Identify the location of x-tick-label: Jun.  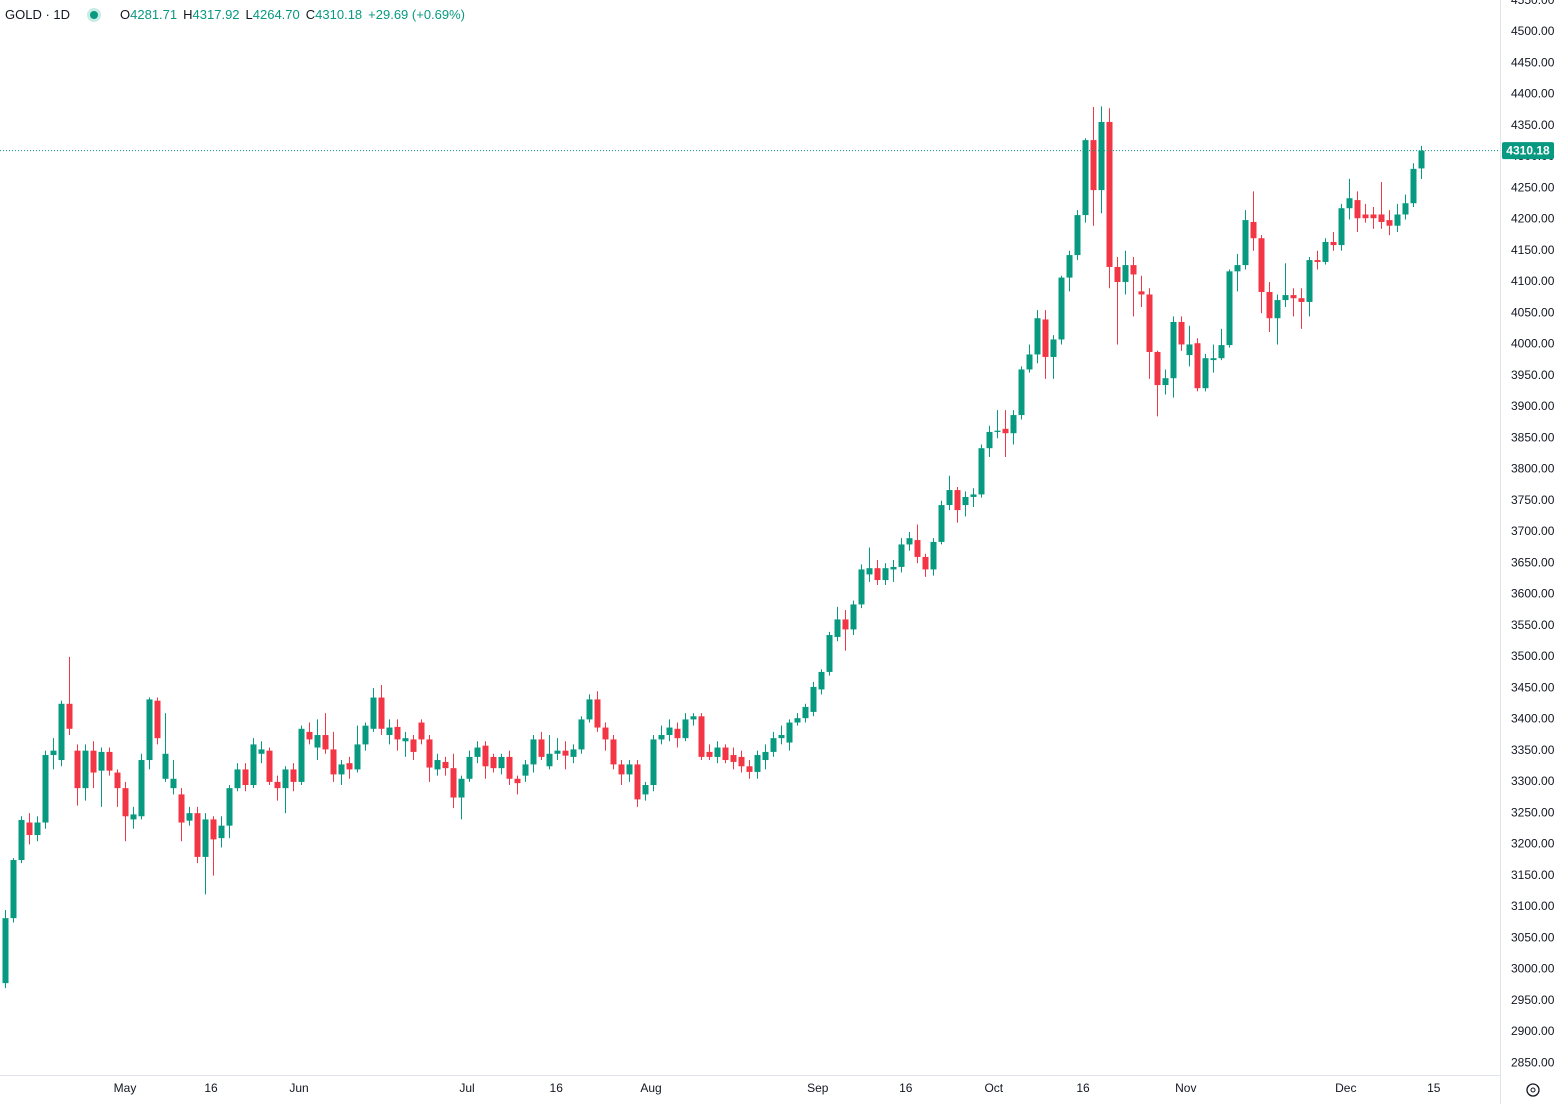
(298, 1088).